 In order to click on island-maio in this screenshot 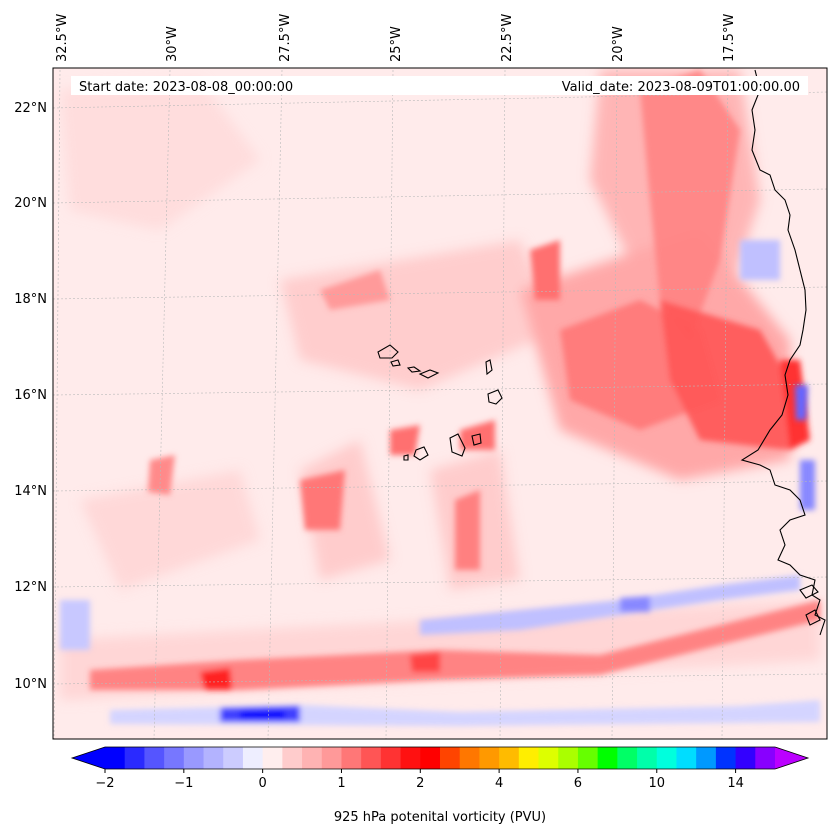, I will do `click(476, 439)`.